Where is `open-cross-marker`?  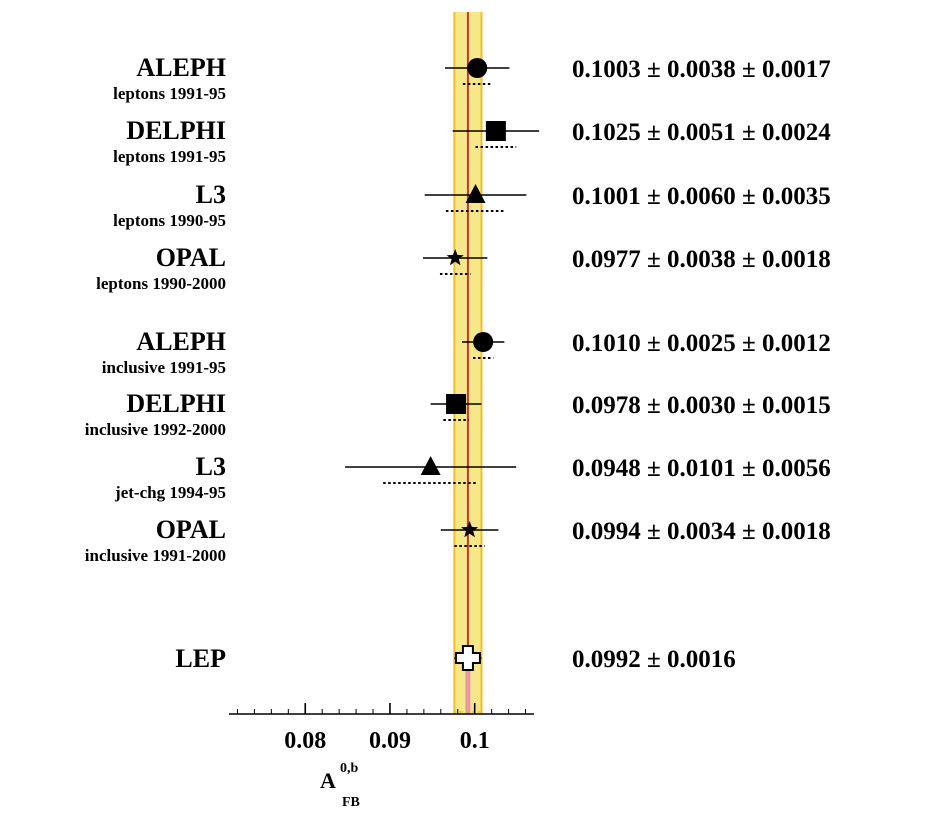
open-cross-marker is located at coordinates (467, 658).